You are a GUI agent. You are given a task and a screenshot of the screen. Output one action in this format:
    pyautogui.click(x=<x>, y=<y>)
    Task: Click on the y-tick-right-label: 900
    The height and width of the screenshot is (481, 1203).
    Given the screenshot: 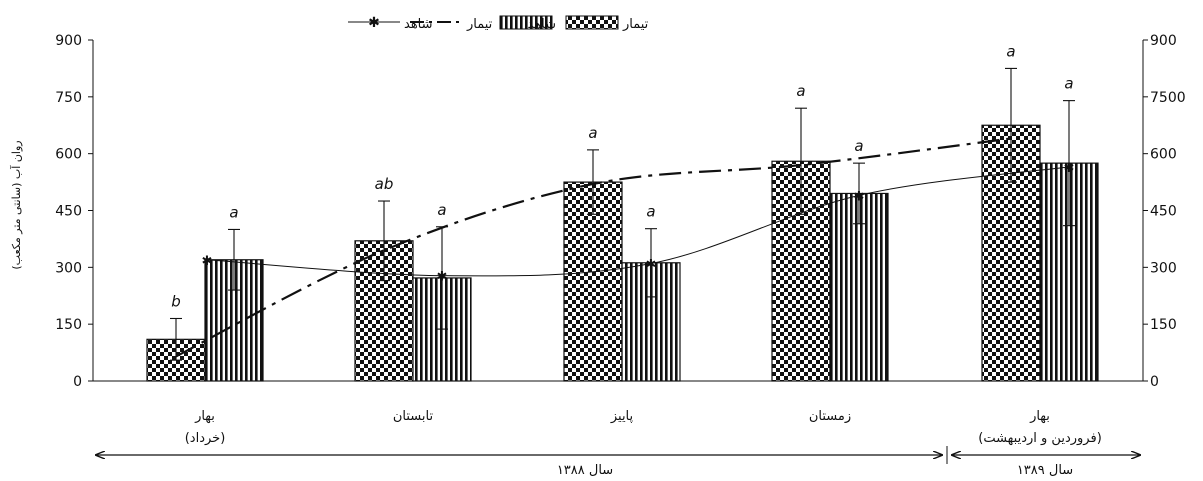 What is the action you would take?
    pyautogui.click(x=1163, y=41)
    